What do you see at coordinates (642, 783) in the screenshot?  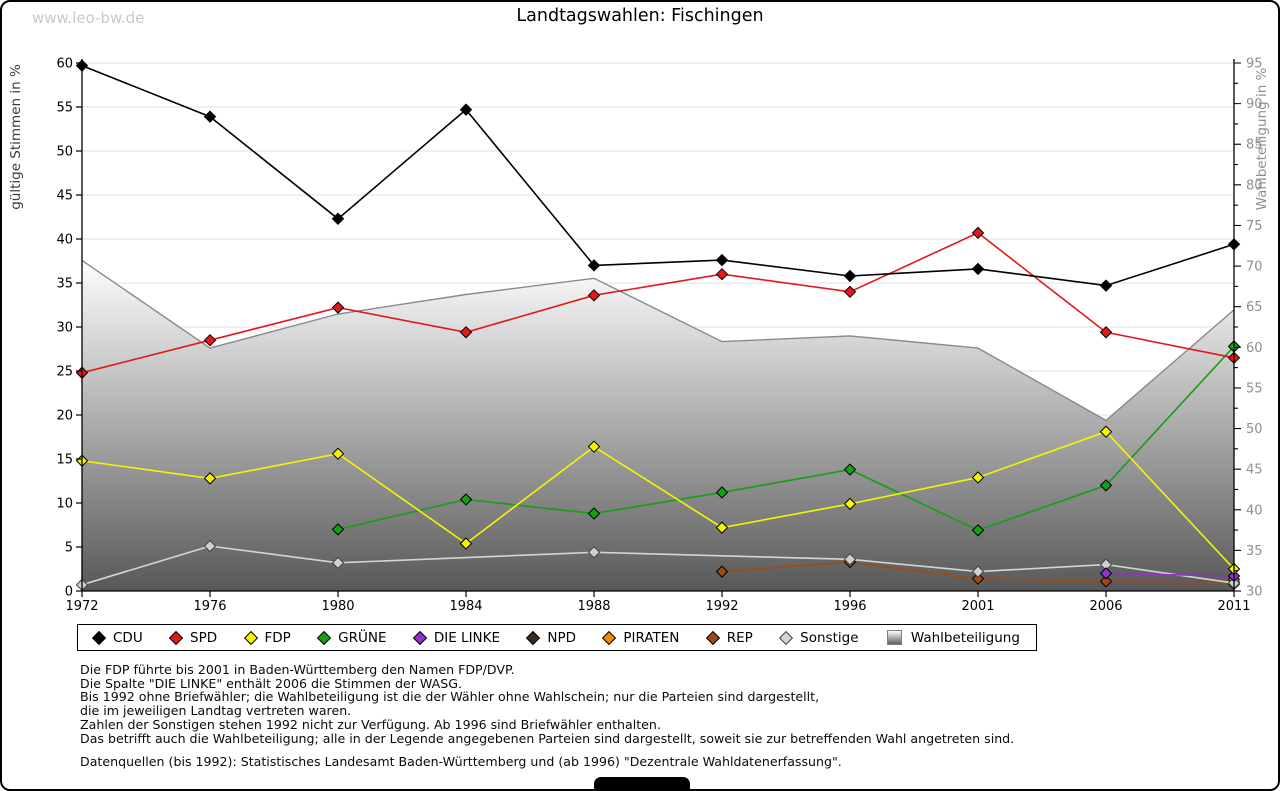 I see `bottom-bar` at bounding box center [642, 783].